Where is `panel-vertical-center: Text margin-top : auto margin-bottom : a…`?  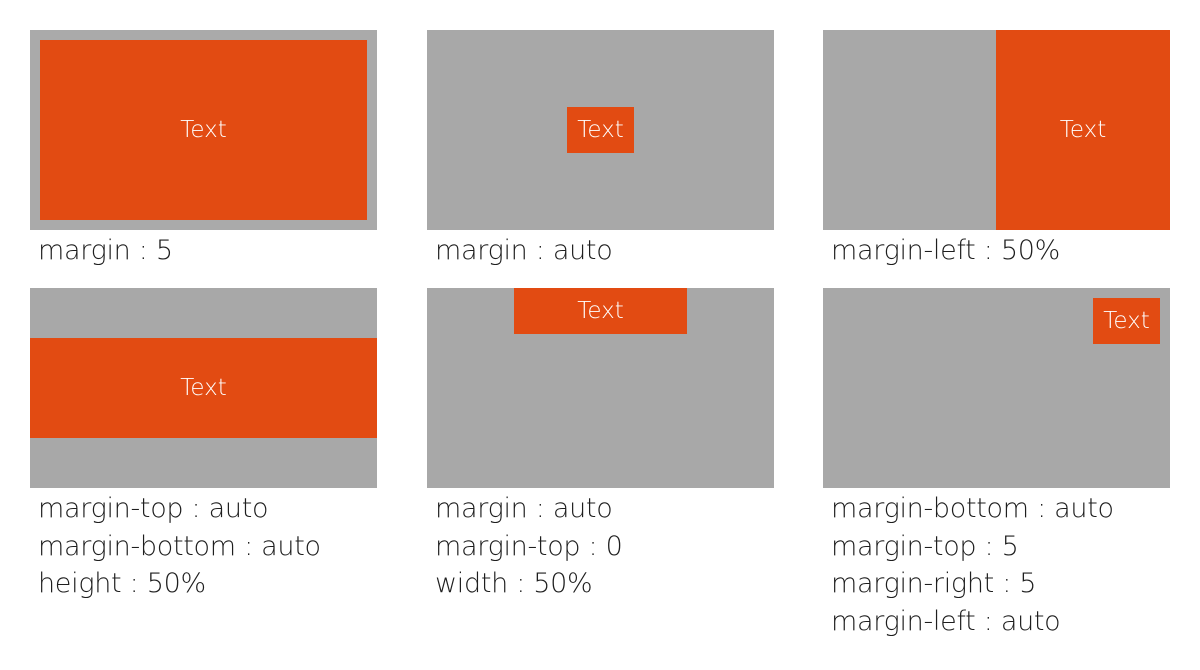 panel-vertical-center: Text margin-top : auto margin-bottom : a… is located at coordinates (203, 445).